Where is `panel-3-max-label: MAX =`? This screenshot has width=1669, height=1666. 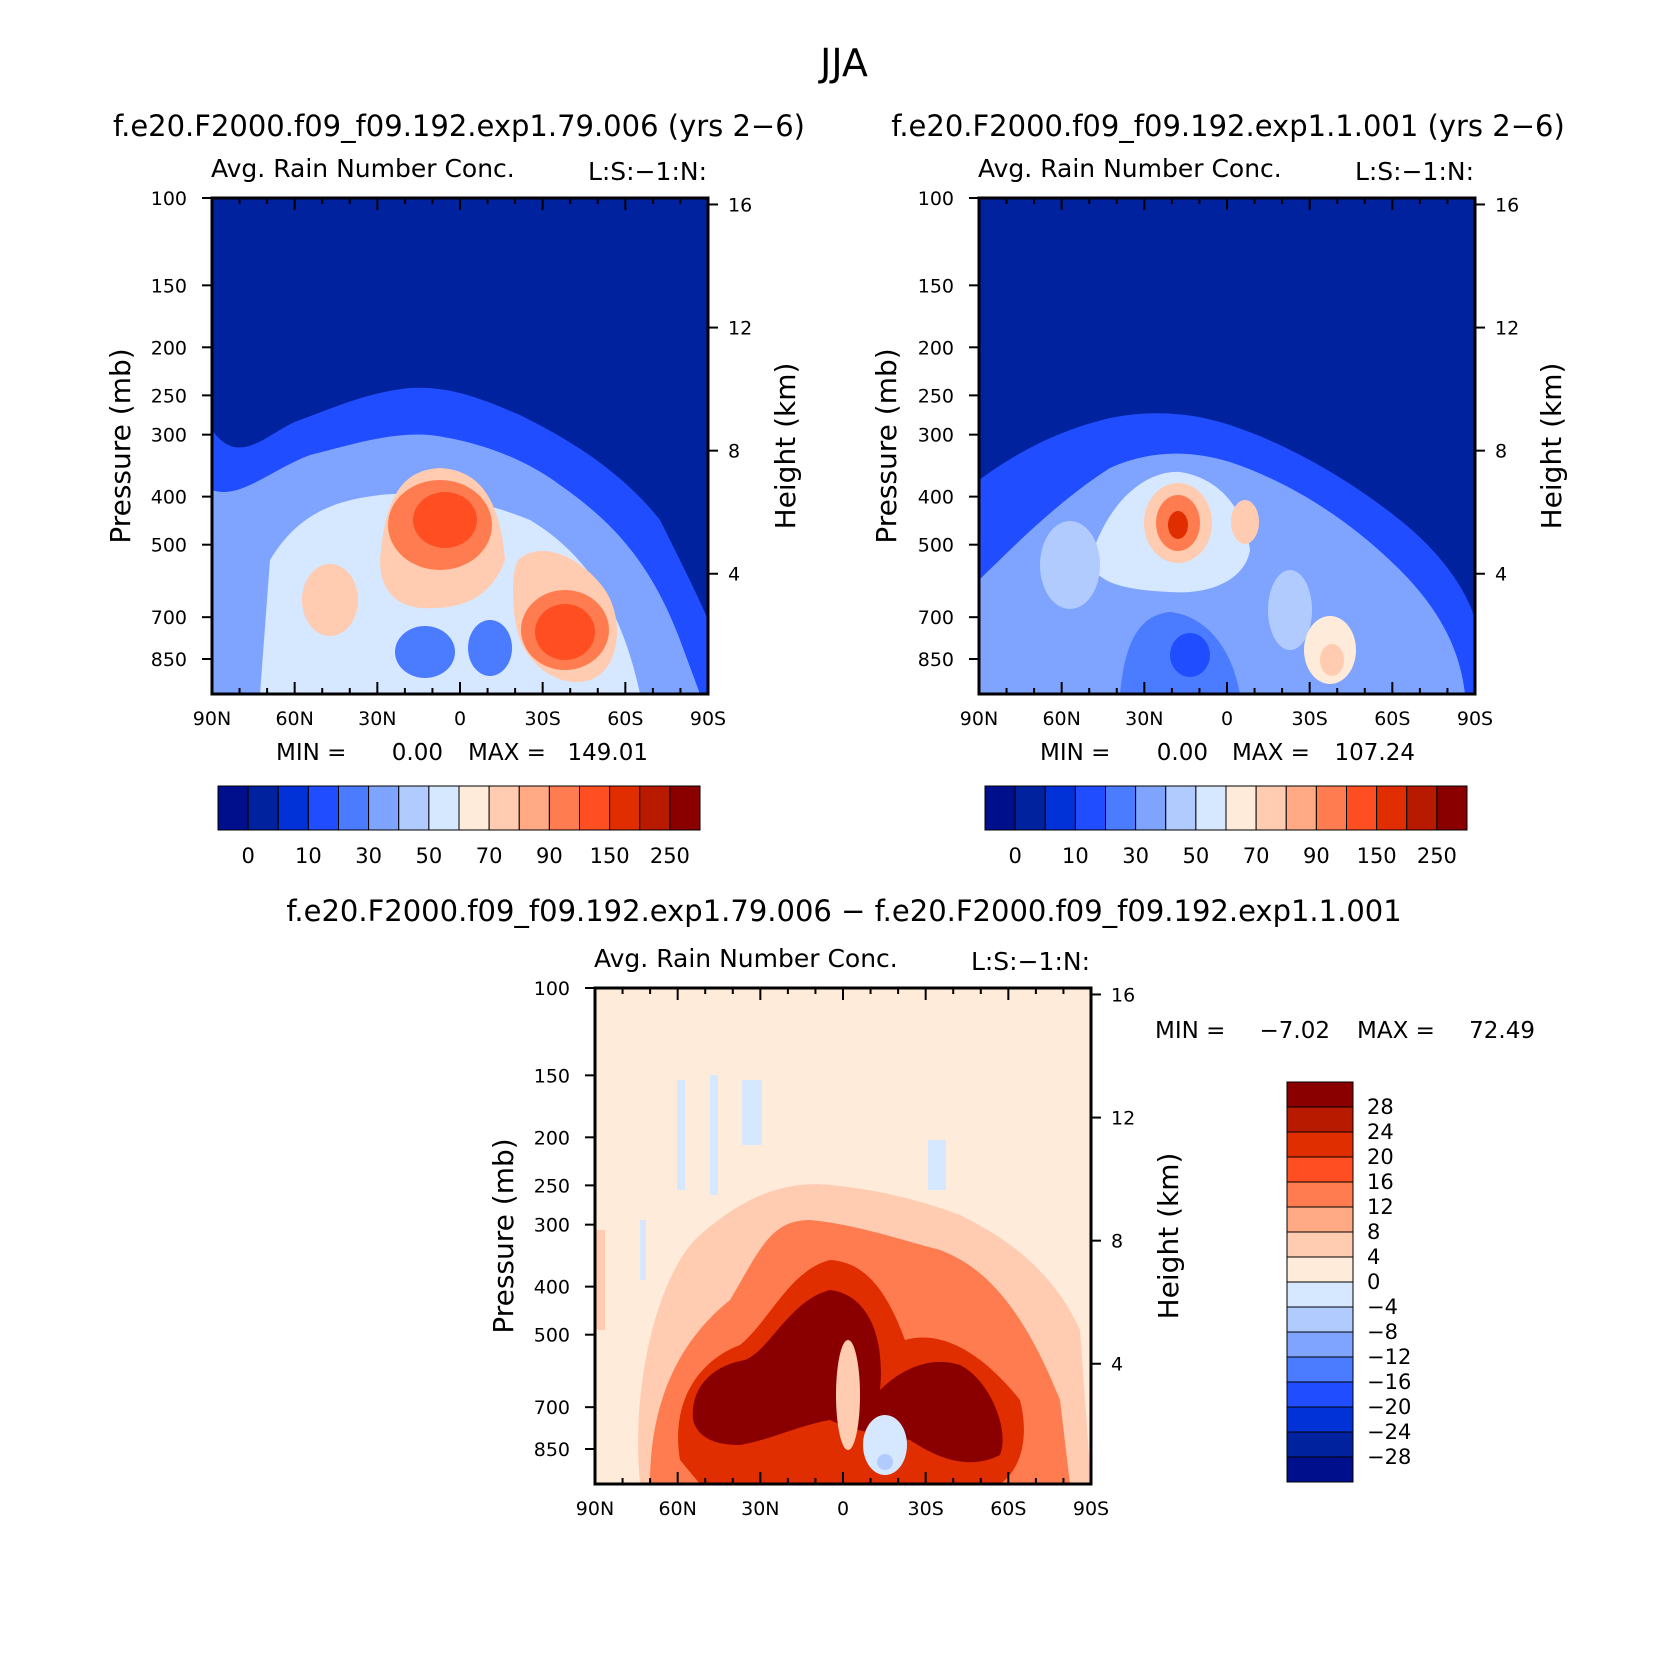
panel-3-max-label: MAX = is located at coordinates (1396, 1031).